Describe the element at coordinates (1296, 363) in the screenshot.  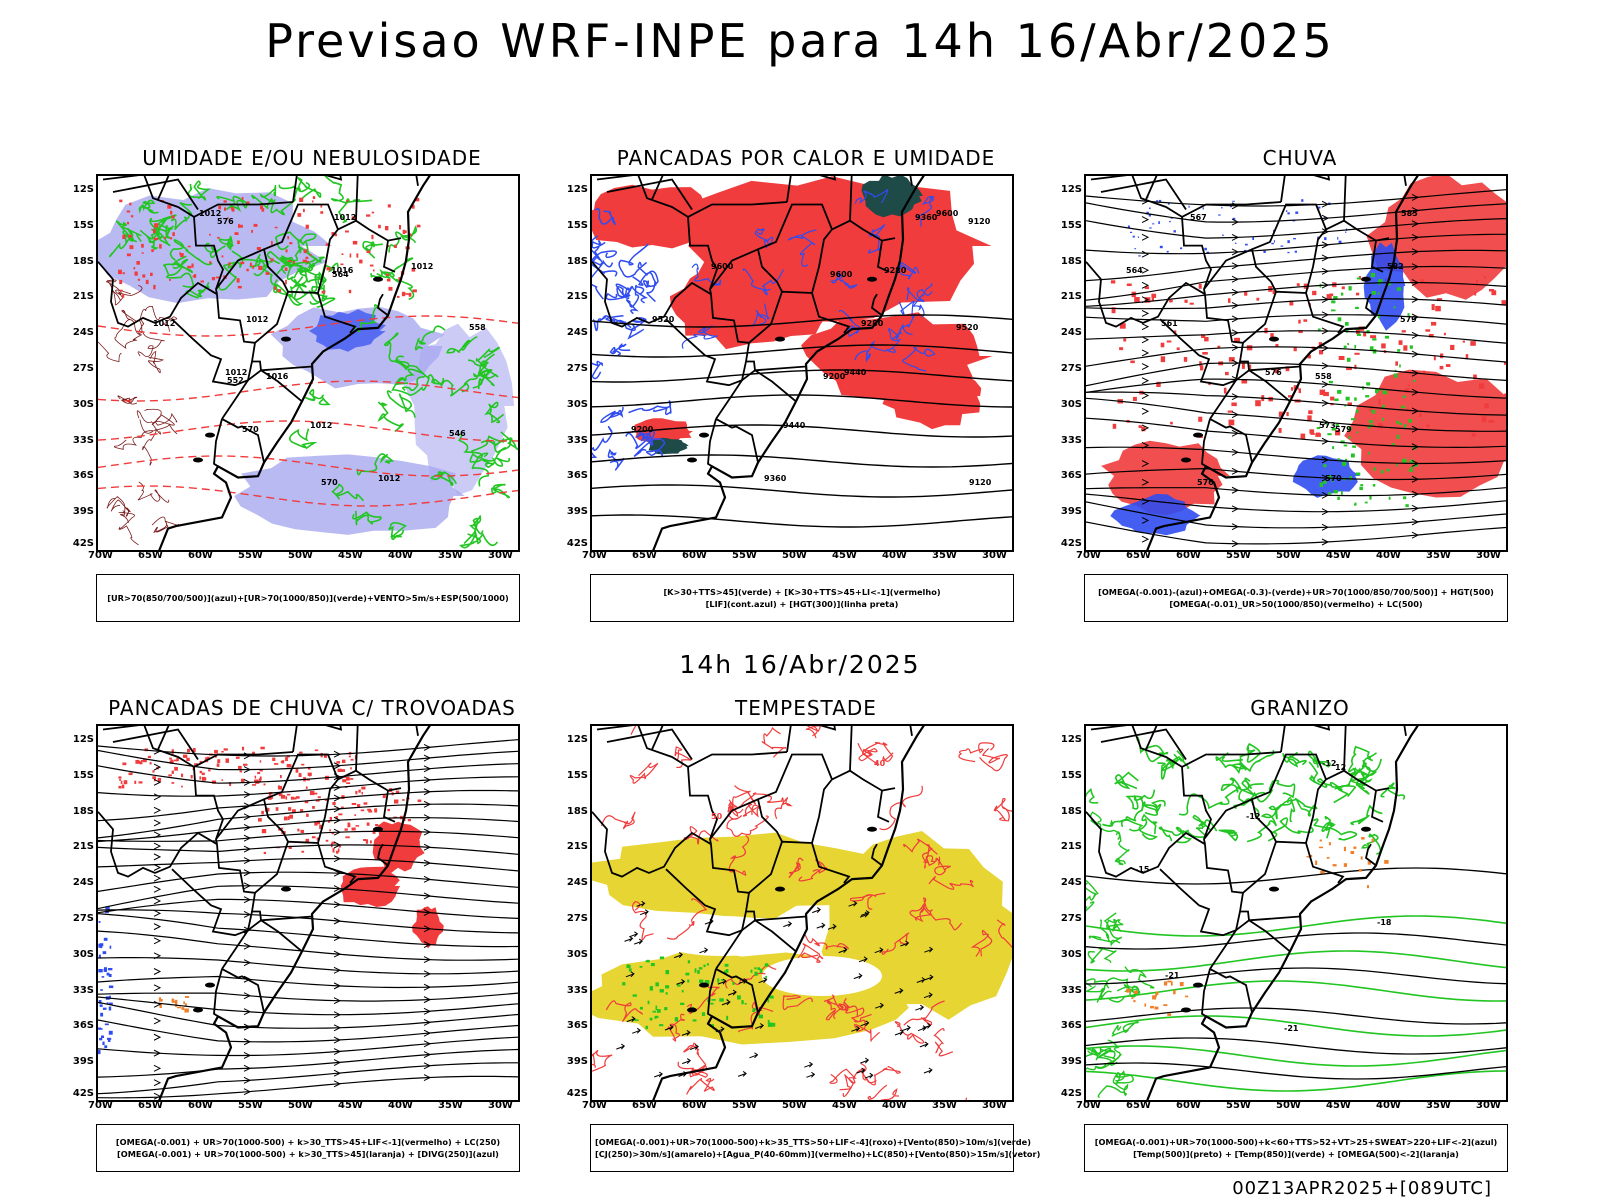
I see `map-area: 585 582 579 576 573 570 567 564 561 558 579 576` at that location.